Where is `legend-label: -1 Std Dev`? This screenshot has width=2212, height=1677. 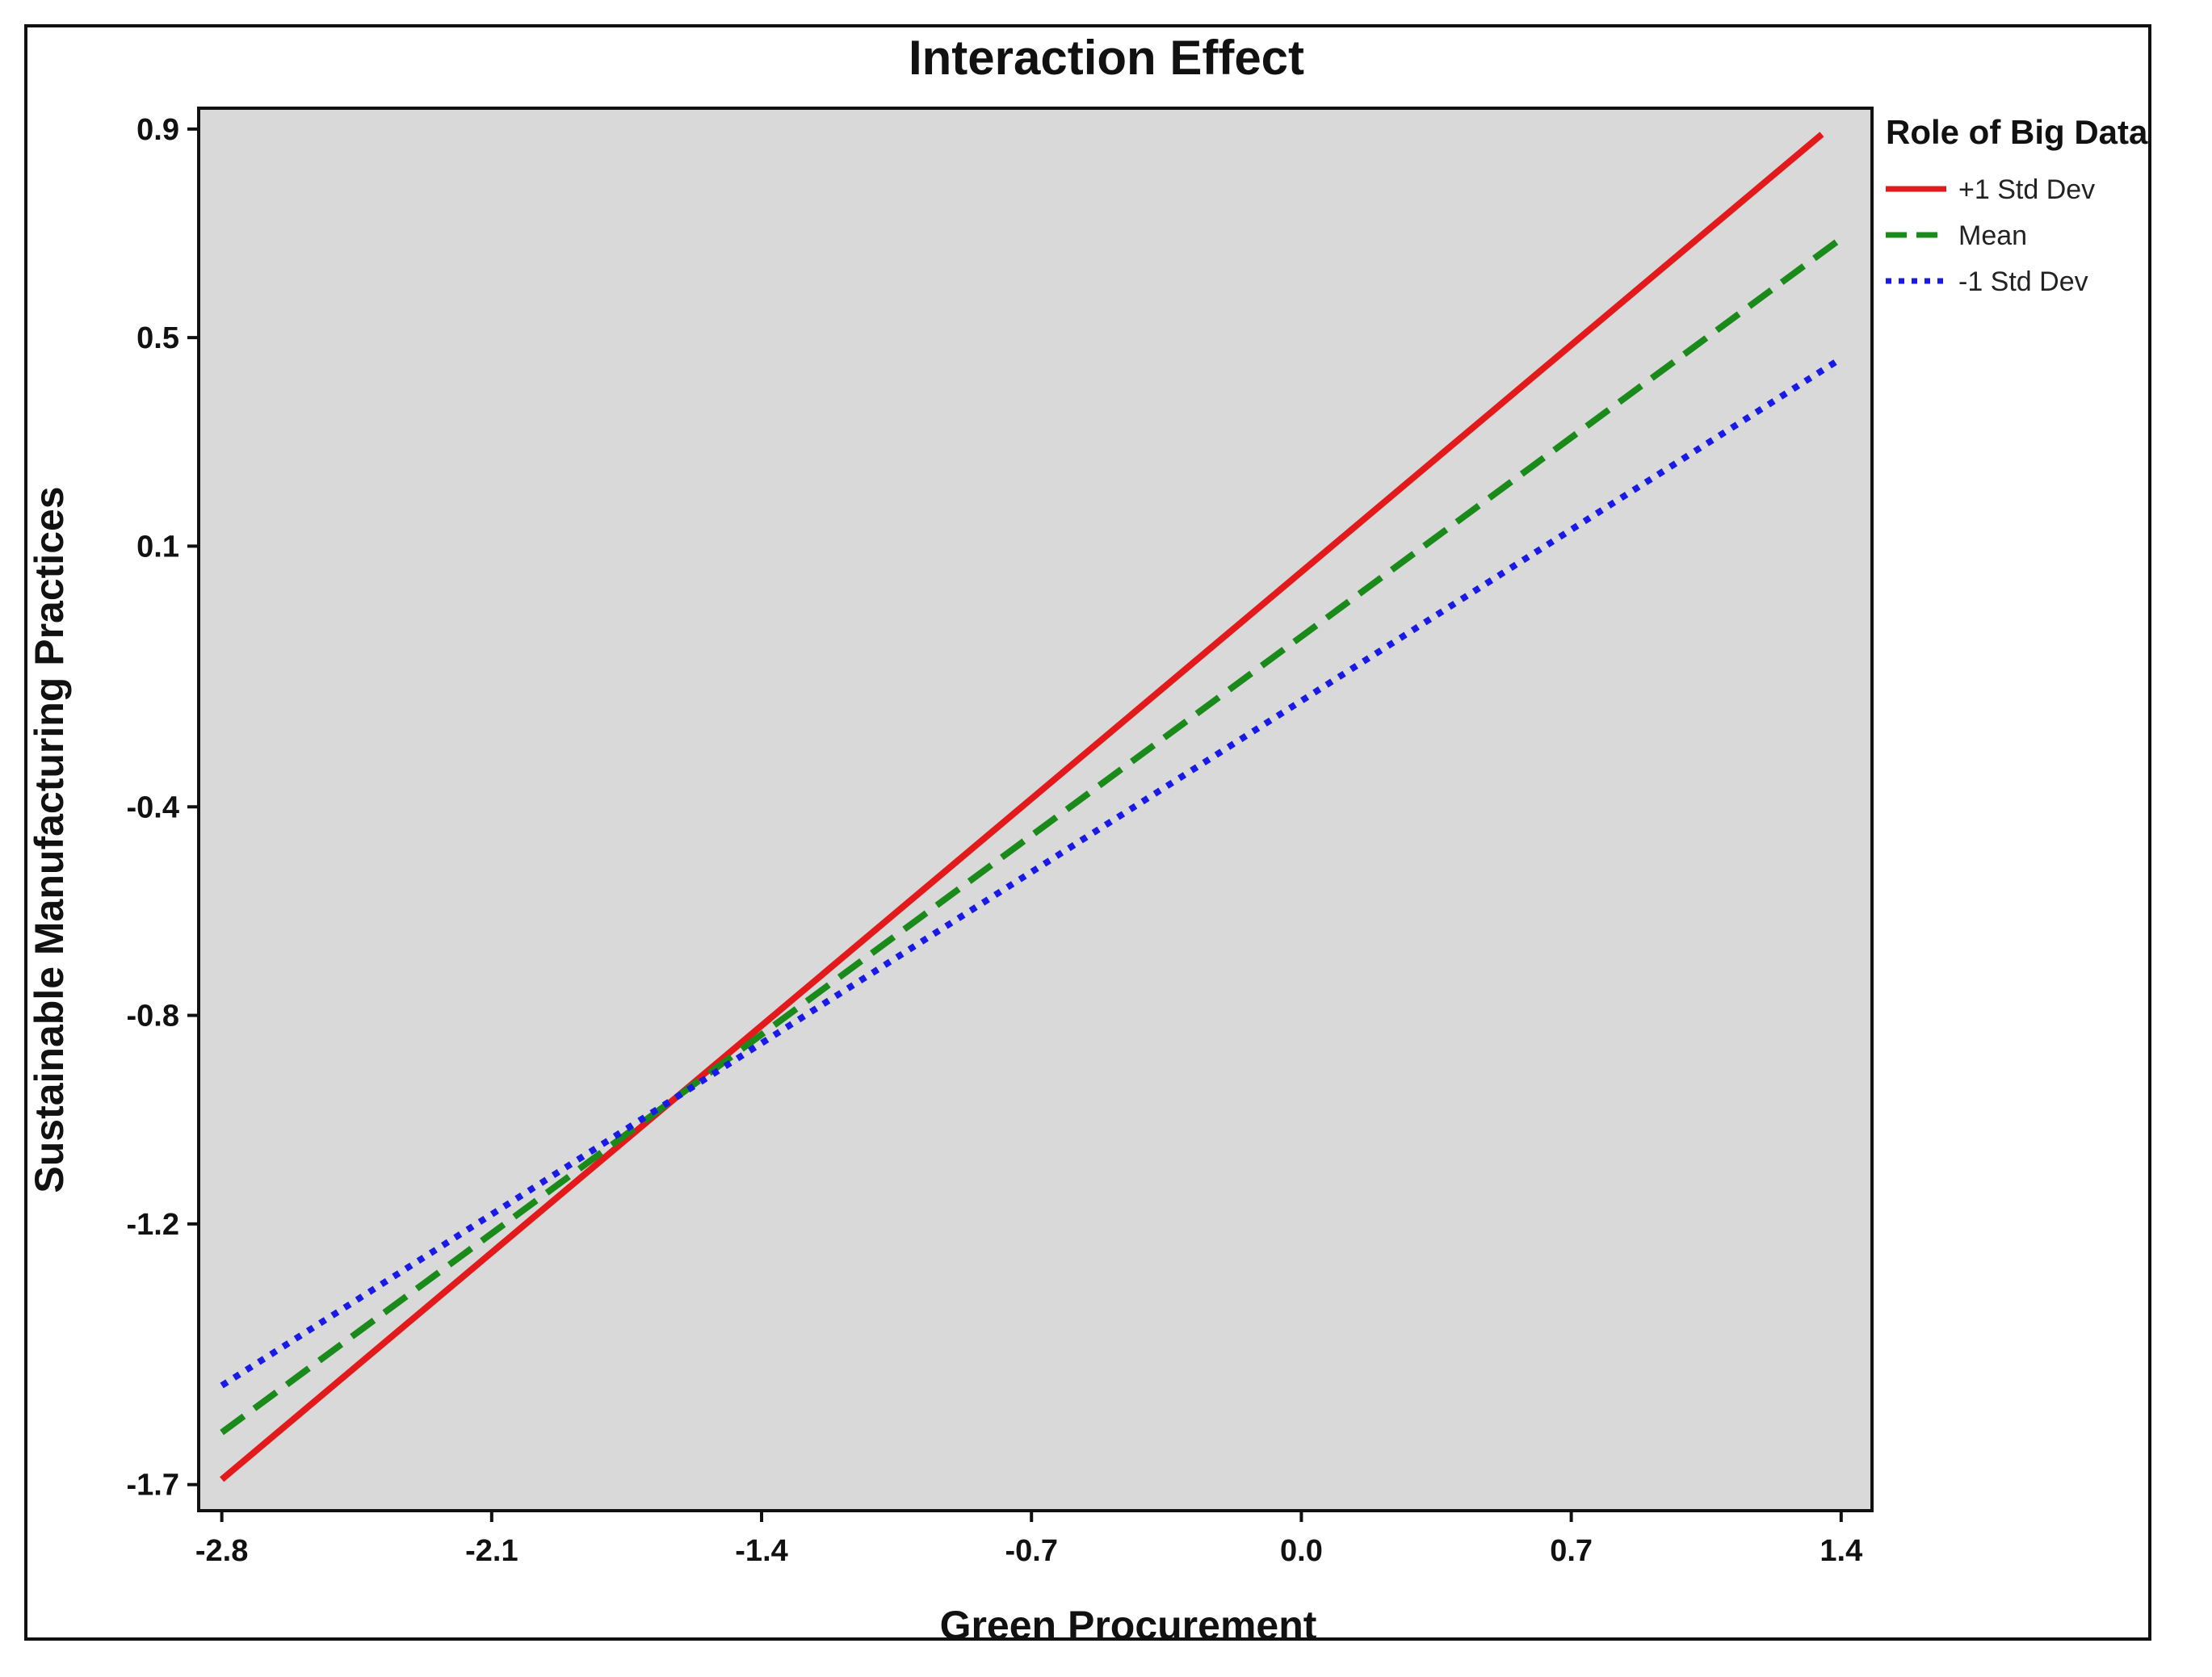
legend-label: -1 Std Dev is located at coordinates (2023, 281).